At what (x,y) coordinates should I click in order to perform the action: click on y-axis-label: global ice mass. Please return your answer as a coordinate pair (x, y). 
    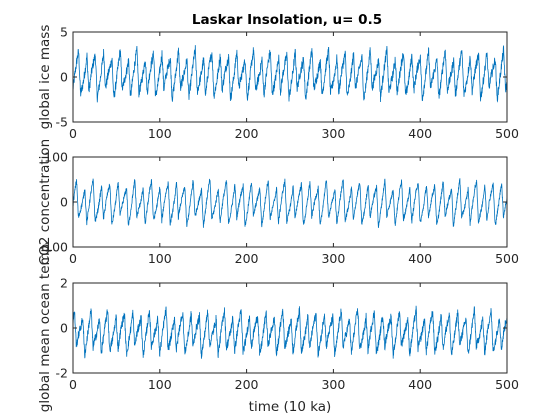
    Looking at the image, I should click on (45, 77).